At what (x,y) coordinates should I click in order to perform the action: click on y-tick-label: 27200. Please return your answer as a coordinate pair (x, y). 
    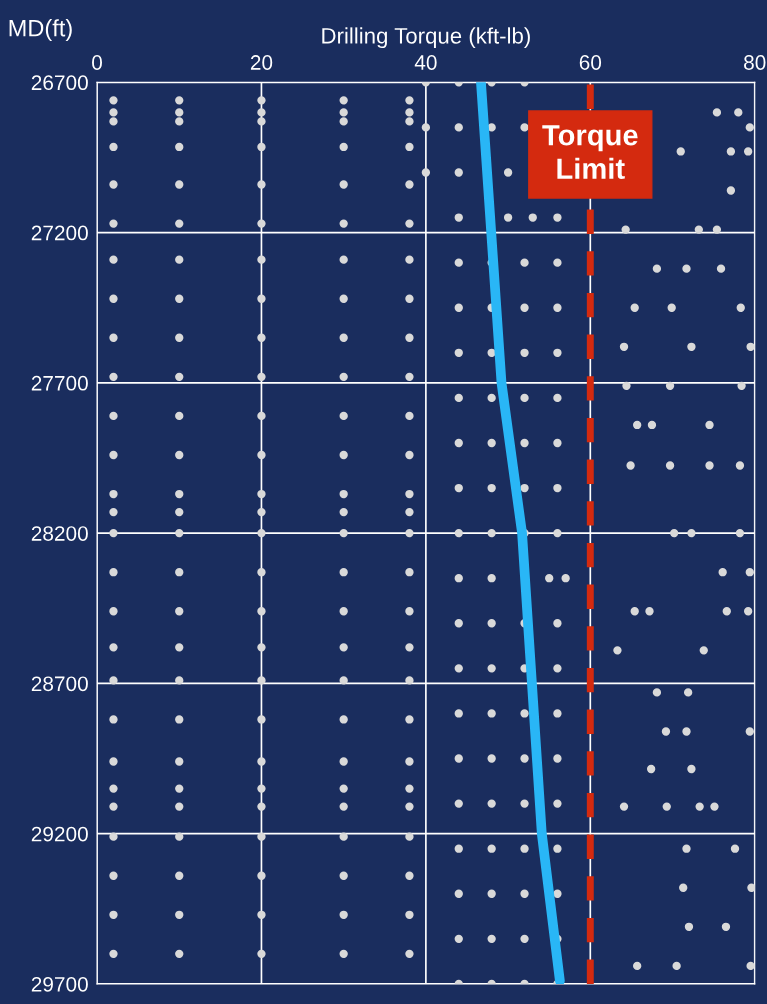
    Looking at the image, I should click on (59, 233).